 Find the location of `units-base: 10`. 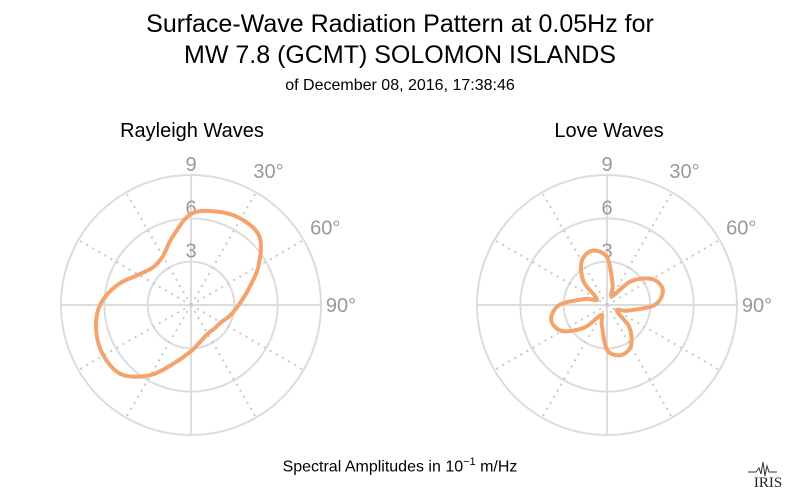

units-base: 10 is located at coordinates (454, 467).